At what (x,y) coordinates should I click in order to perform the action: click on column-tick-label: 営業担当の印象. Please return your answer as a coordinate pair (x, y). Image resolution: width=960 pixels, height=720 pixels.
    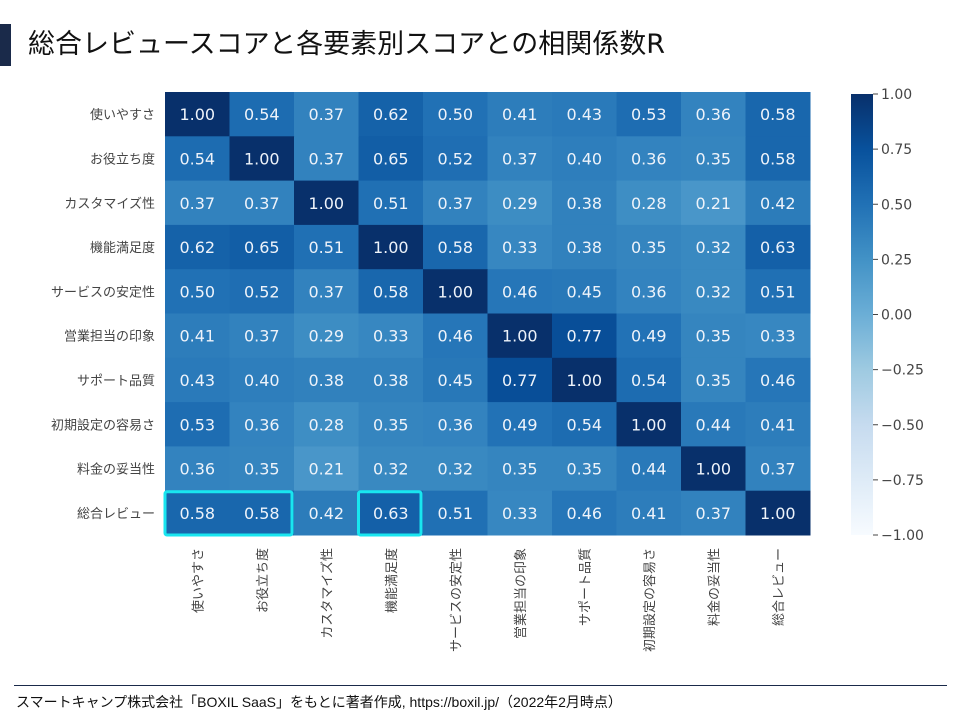
    Looking at the image, I should click on (521, 593).